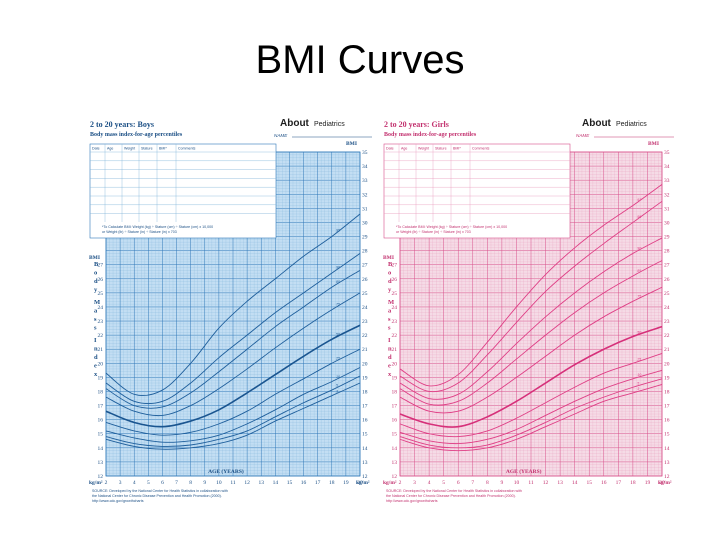 This screenshot has width=720, height=540. Describe the element at coordinates (338, 268) in the screenshot. I see `percentile-label-90: 90` at that location.